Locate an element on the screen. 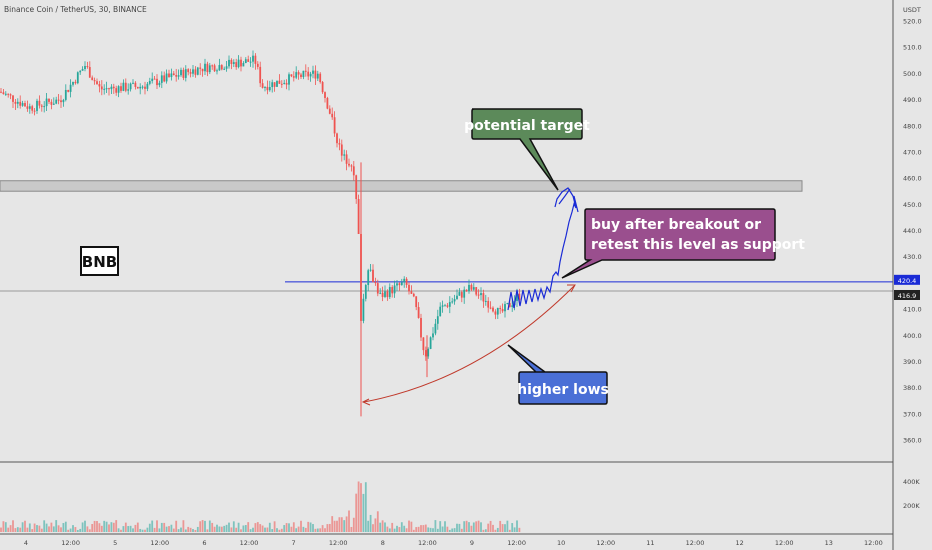  curve-arrow-left is located at coordinates (366, 402).